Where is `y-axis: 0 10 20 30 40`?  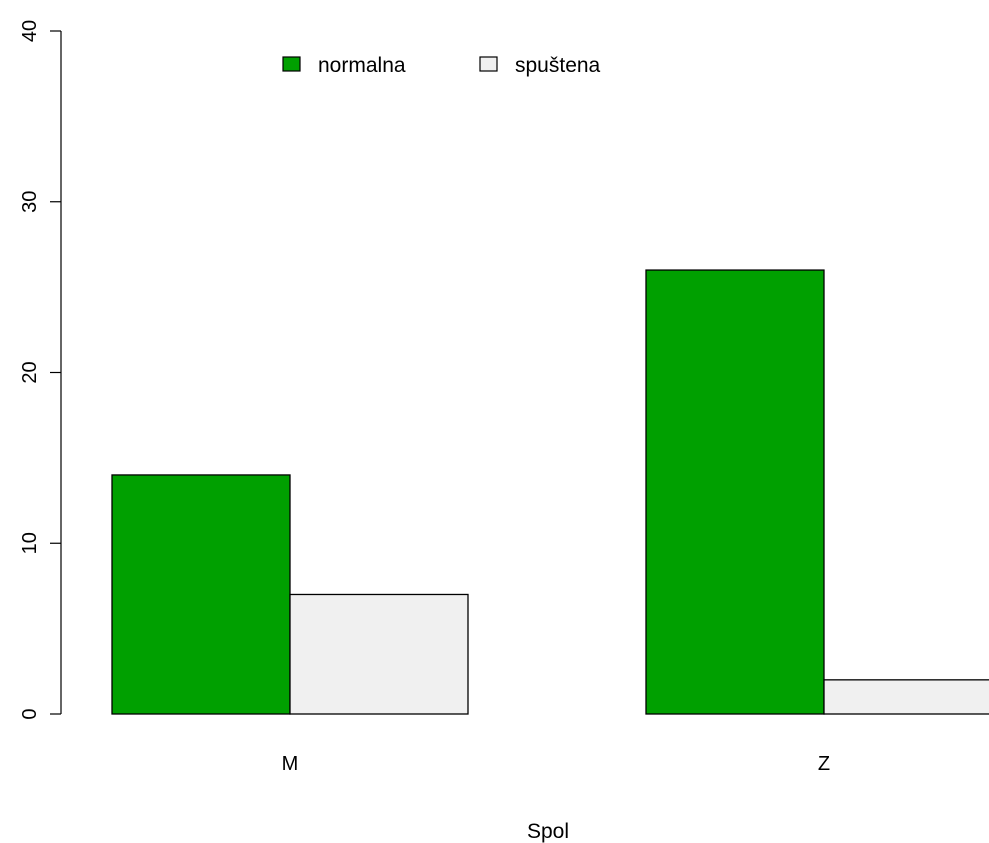
y-axis: 0 10 20 30 40 is located at coordinates (40, 370).